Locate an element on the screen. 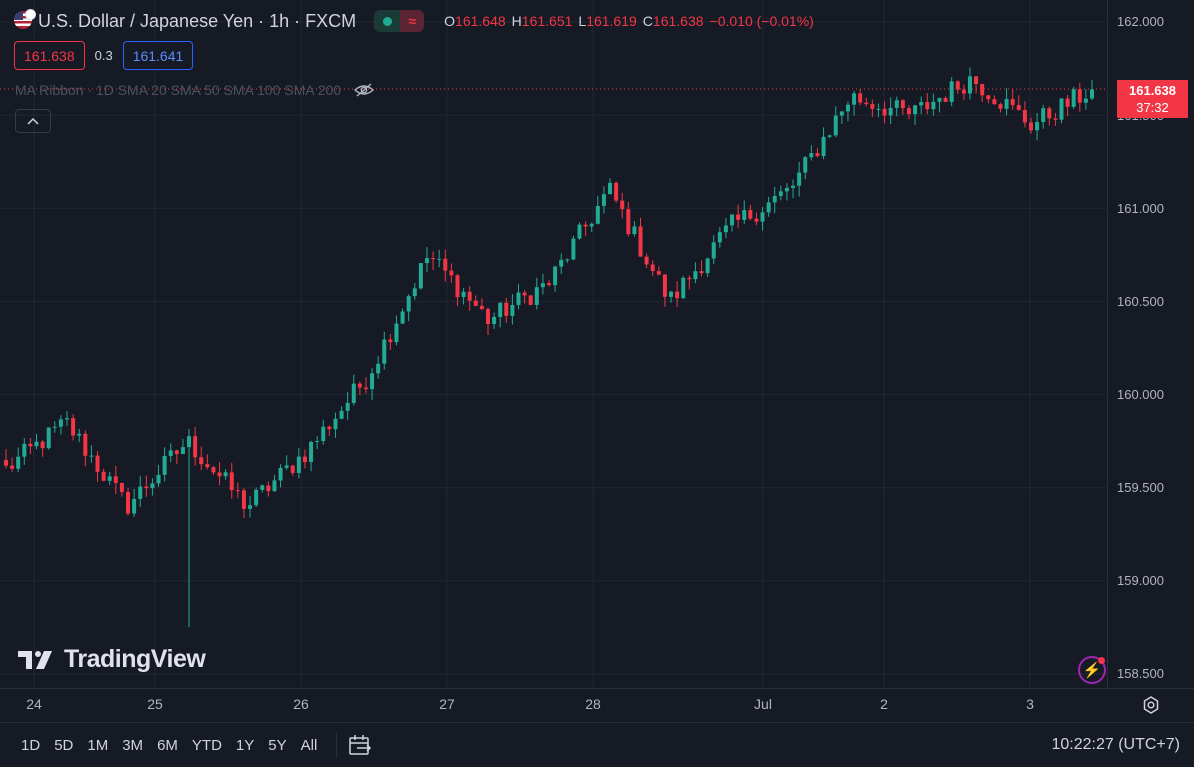 The height and width of the screenshot is (767, 1194). range-button-ytd: YTD is located at coordinates (206, 745).